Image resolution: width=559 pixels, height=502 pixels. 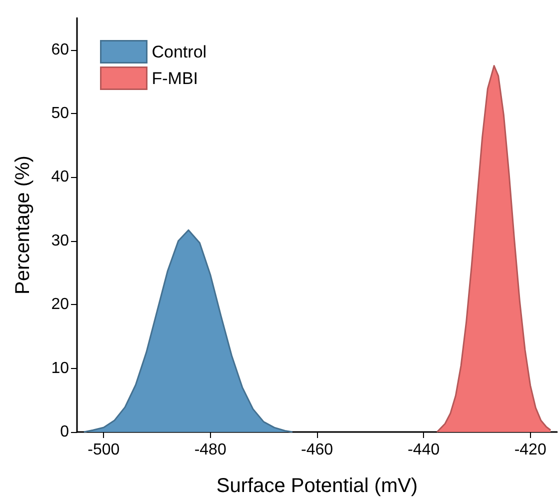 What do you see at coordinates (317, 450) in the screenshot?
I see `x-tick-label: -460` at bounding box center [317, 450].